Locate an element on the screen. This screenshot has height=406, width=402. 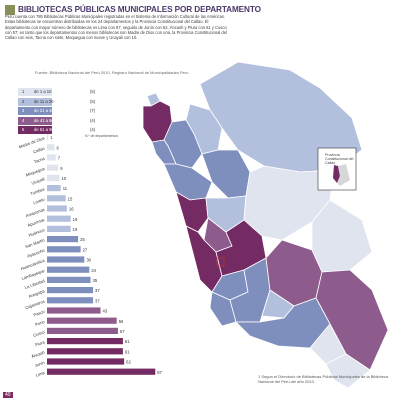
legend-range: de 61 a 90 is located at coordinates (44, 129).